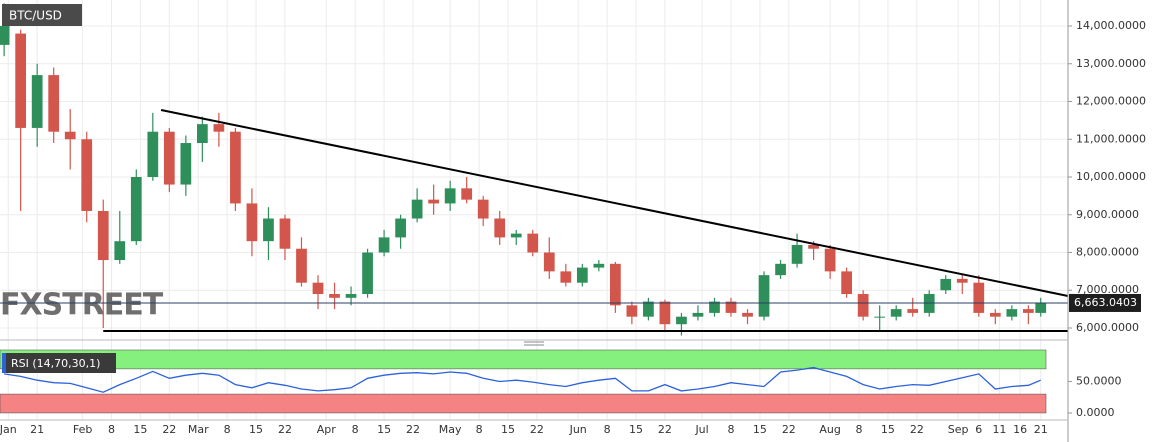 The width and height of the screenshot is (1154, 442). I want to click on rsi-title-box, so click(59, 363).